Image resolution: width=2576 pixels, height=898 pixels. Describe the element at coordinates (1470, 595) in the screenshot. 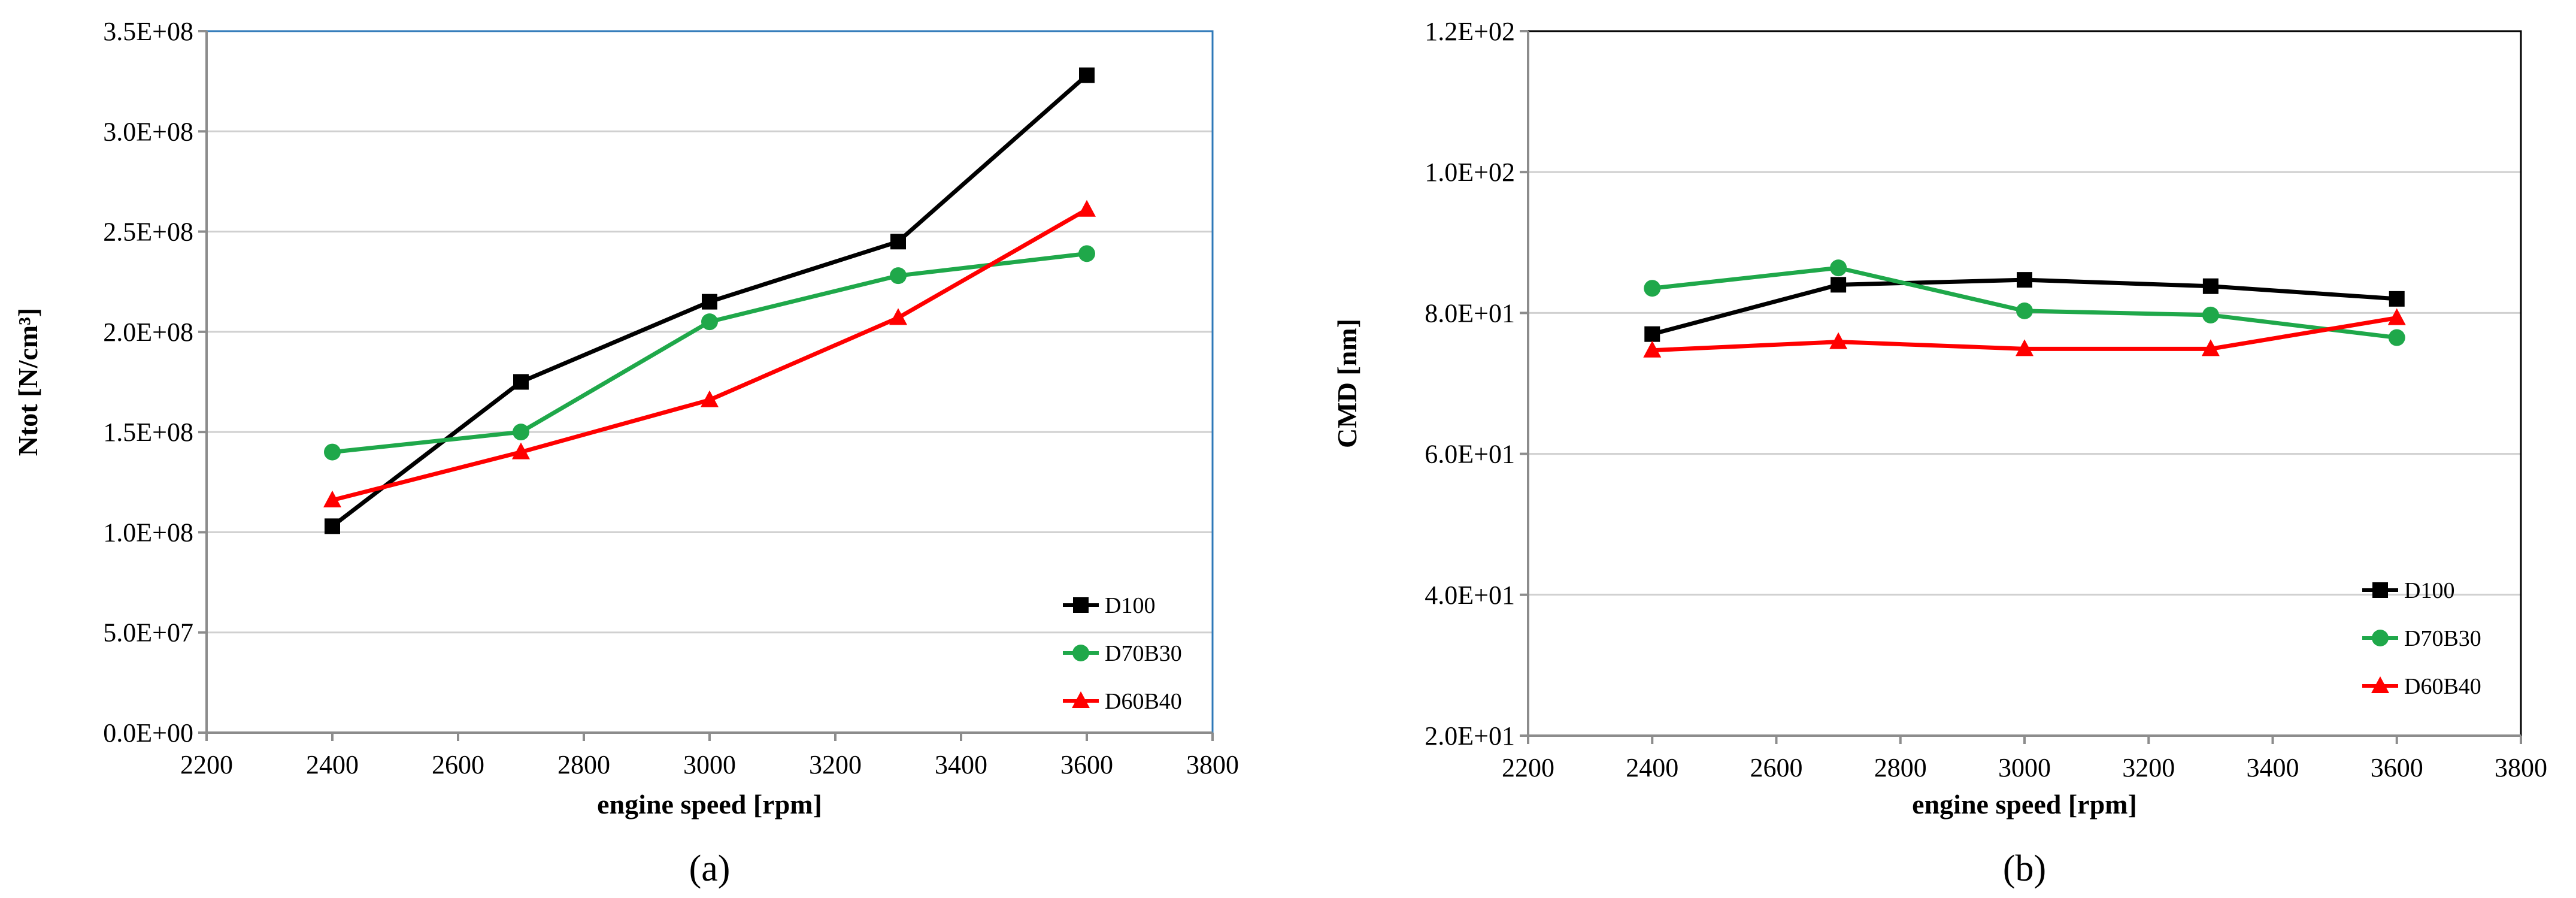

I see `y-tick-label: 4.0E+01` at that location.